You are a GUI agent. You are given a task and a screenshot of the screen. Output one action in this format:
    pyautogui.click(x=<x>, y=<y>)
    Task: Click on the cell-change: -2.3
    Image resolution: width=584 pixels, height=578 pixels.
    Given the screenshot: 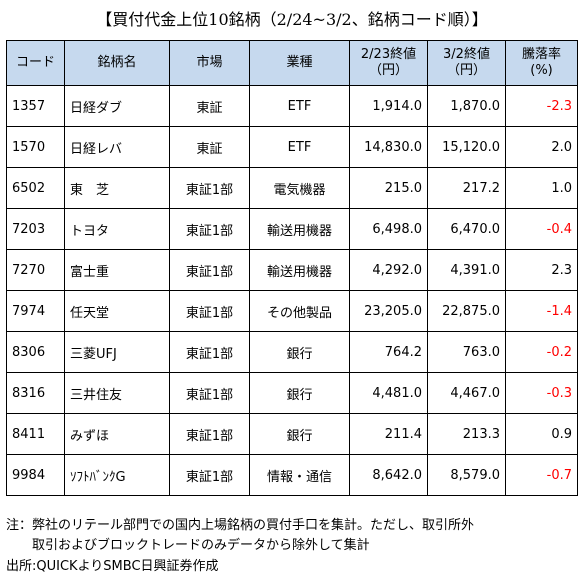 What is the action you would take?
    pyautogui.click(x=541, y=106)
    